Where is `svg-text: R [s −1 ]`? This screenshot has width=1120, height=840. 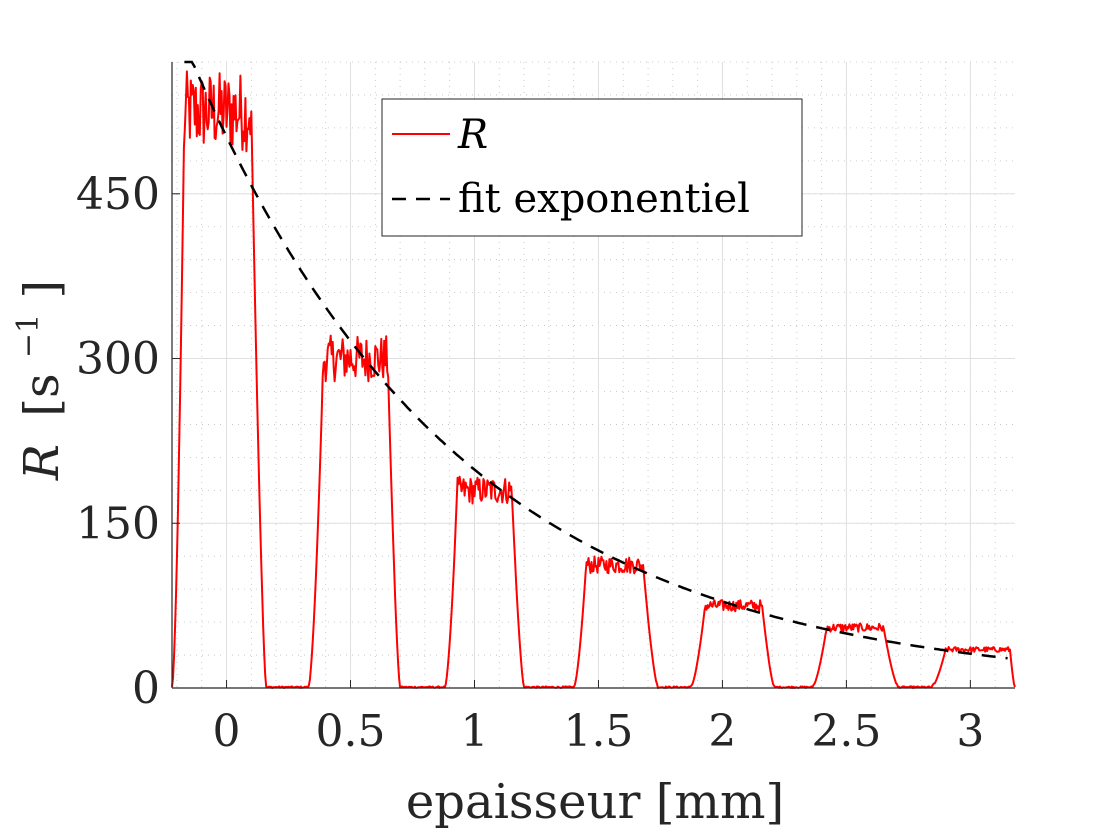 svg-text: R [s −1 ] is located at coordinates (35, 380).